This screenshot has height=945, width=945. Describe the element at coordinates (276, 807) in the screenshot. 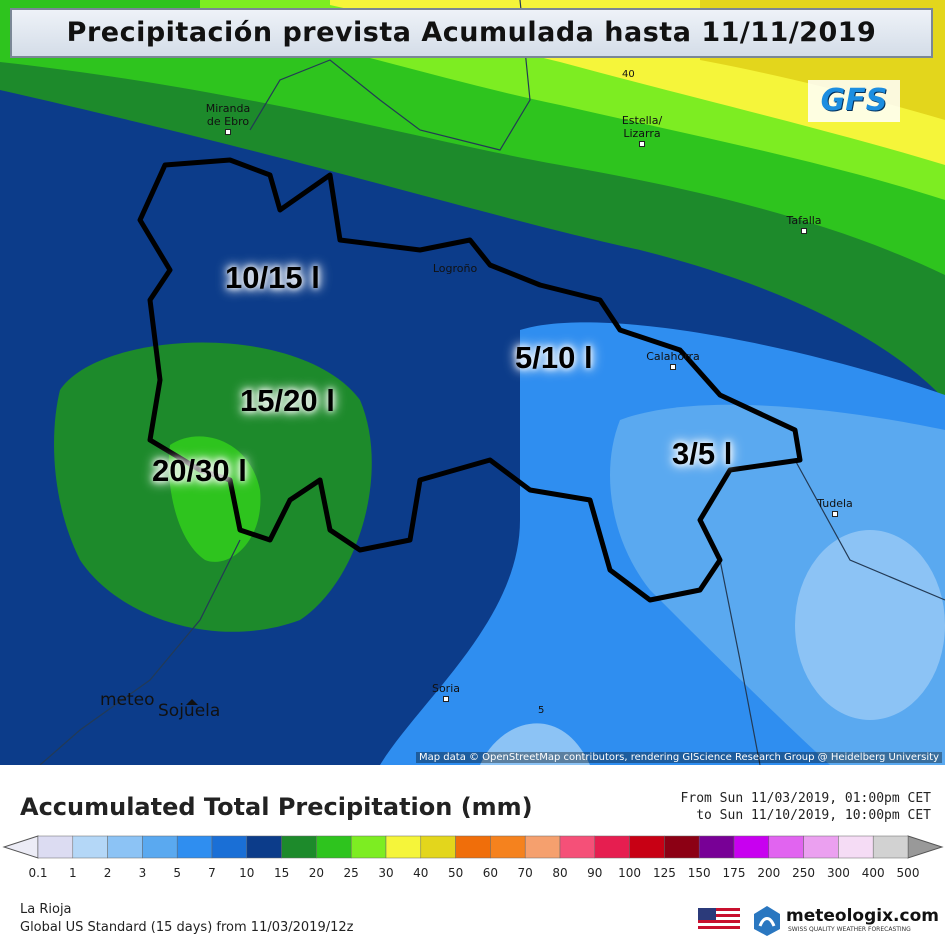

I see `legend-title: Accumulated Total Precipitation (mm)` at that location.